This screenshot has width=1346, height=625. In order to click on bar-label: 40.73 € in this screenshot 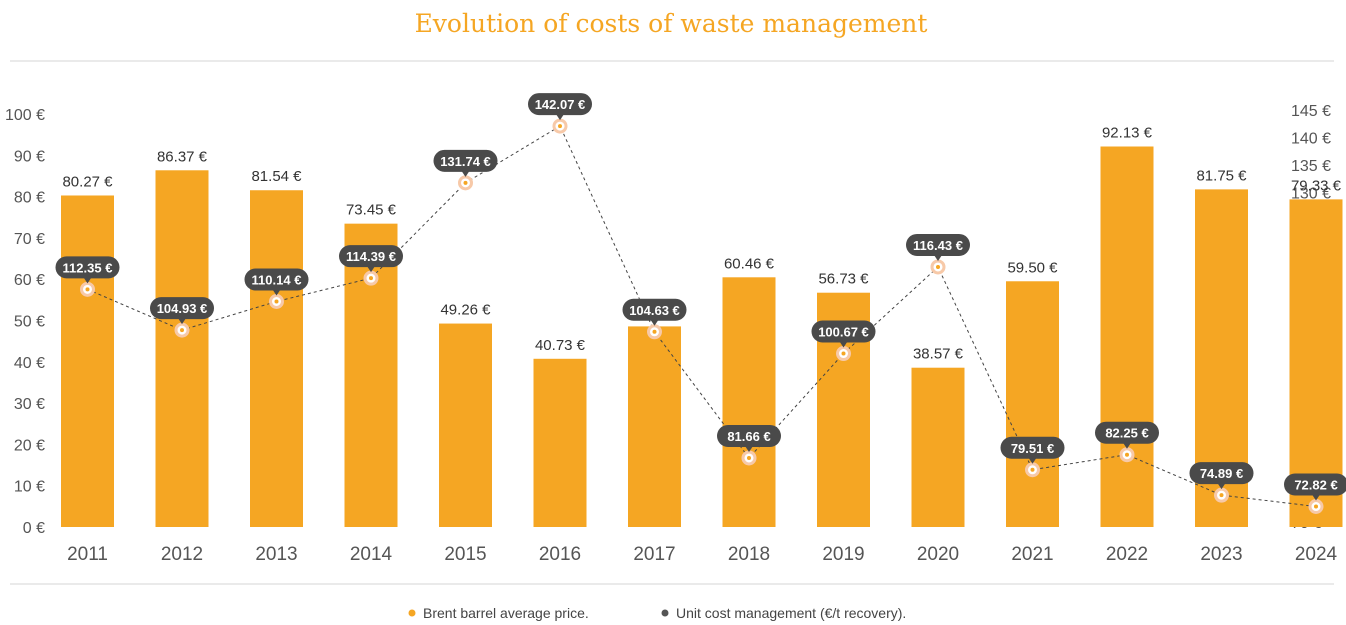, I will do `click(560, 345)`.